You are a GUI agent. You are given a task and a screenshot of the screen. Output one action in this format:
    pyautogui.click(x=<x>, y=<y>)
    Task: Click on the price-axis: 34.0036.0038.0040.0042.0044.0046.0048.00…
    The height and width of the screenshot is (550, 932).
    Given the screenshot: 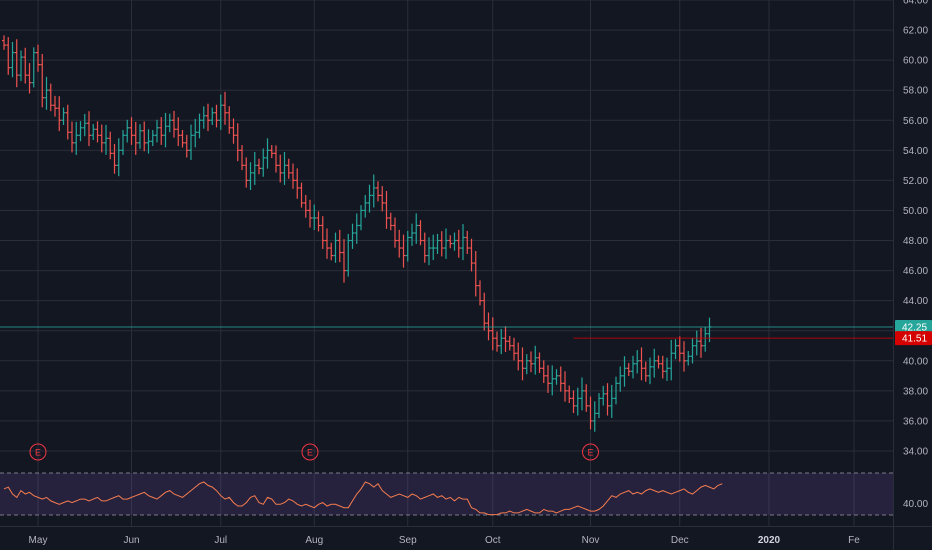 What is the action you would take?
    pyautogui.click(x=911, y=275)
    